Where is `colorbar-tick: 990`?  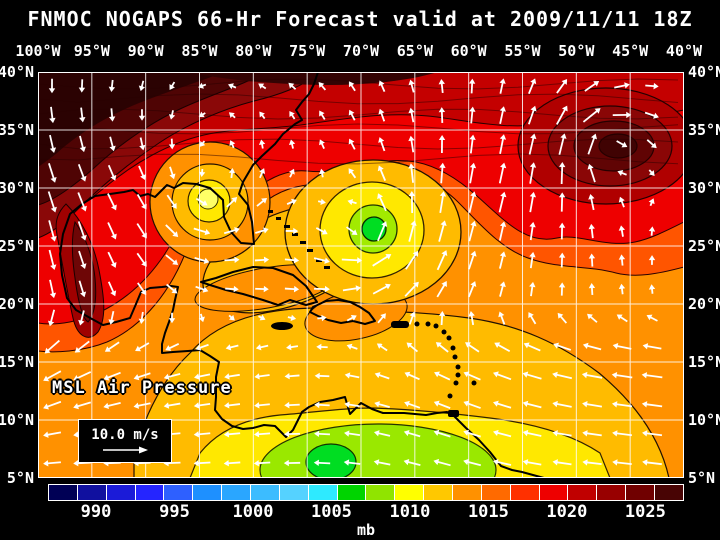
colorbar-tick: 990 is located at coordinates (96, 512).